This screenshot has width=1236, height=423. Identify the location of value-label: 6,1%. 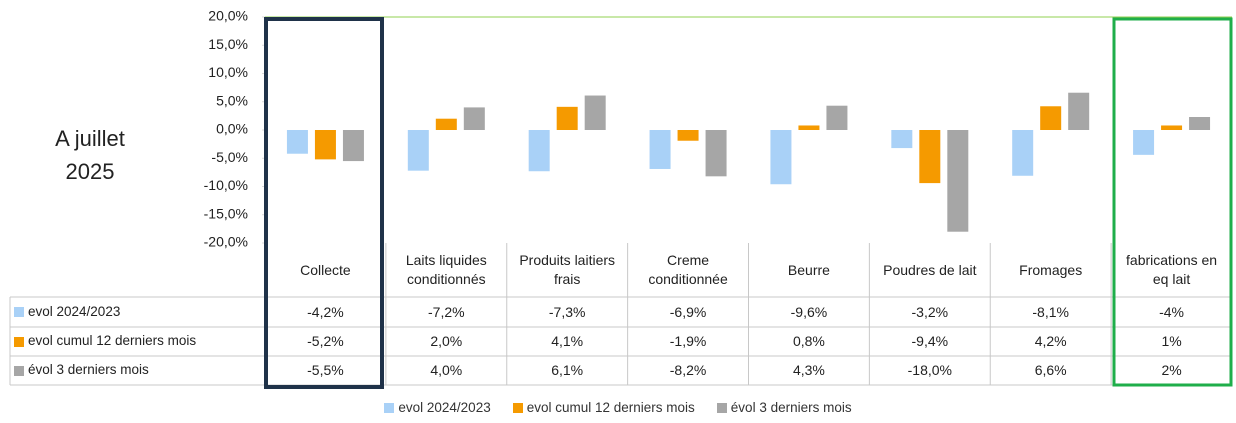
(567, 370).